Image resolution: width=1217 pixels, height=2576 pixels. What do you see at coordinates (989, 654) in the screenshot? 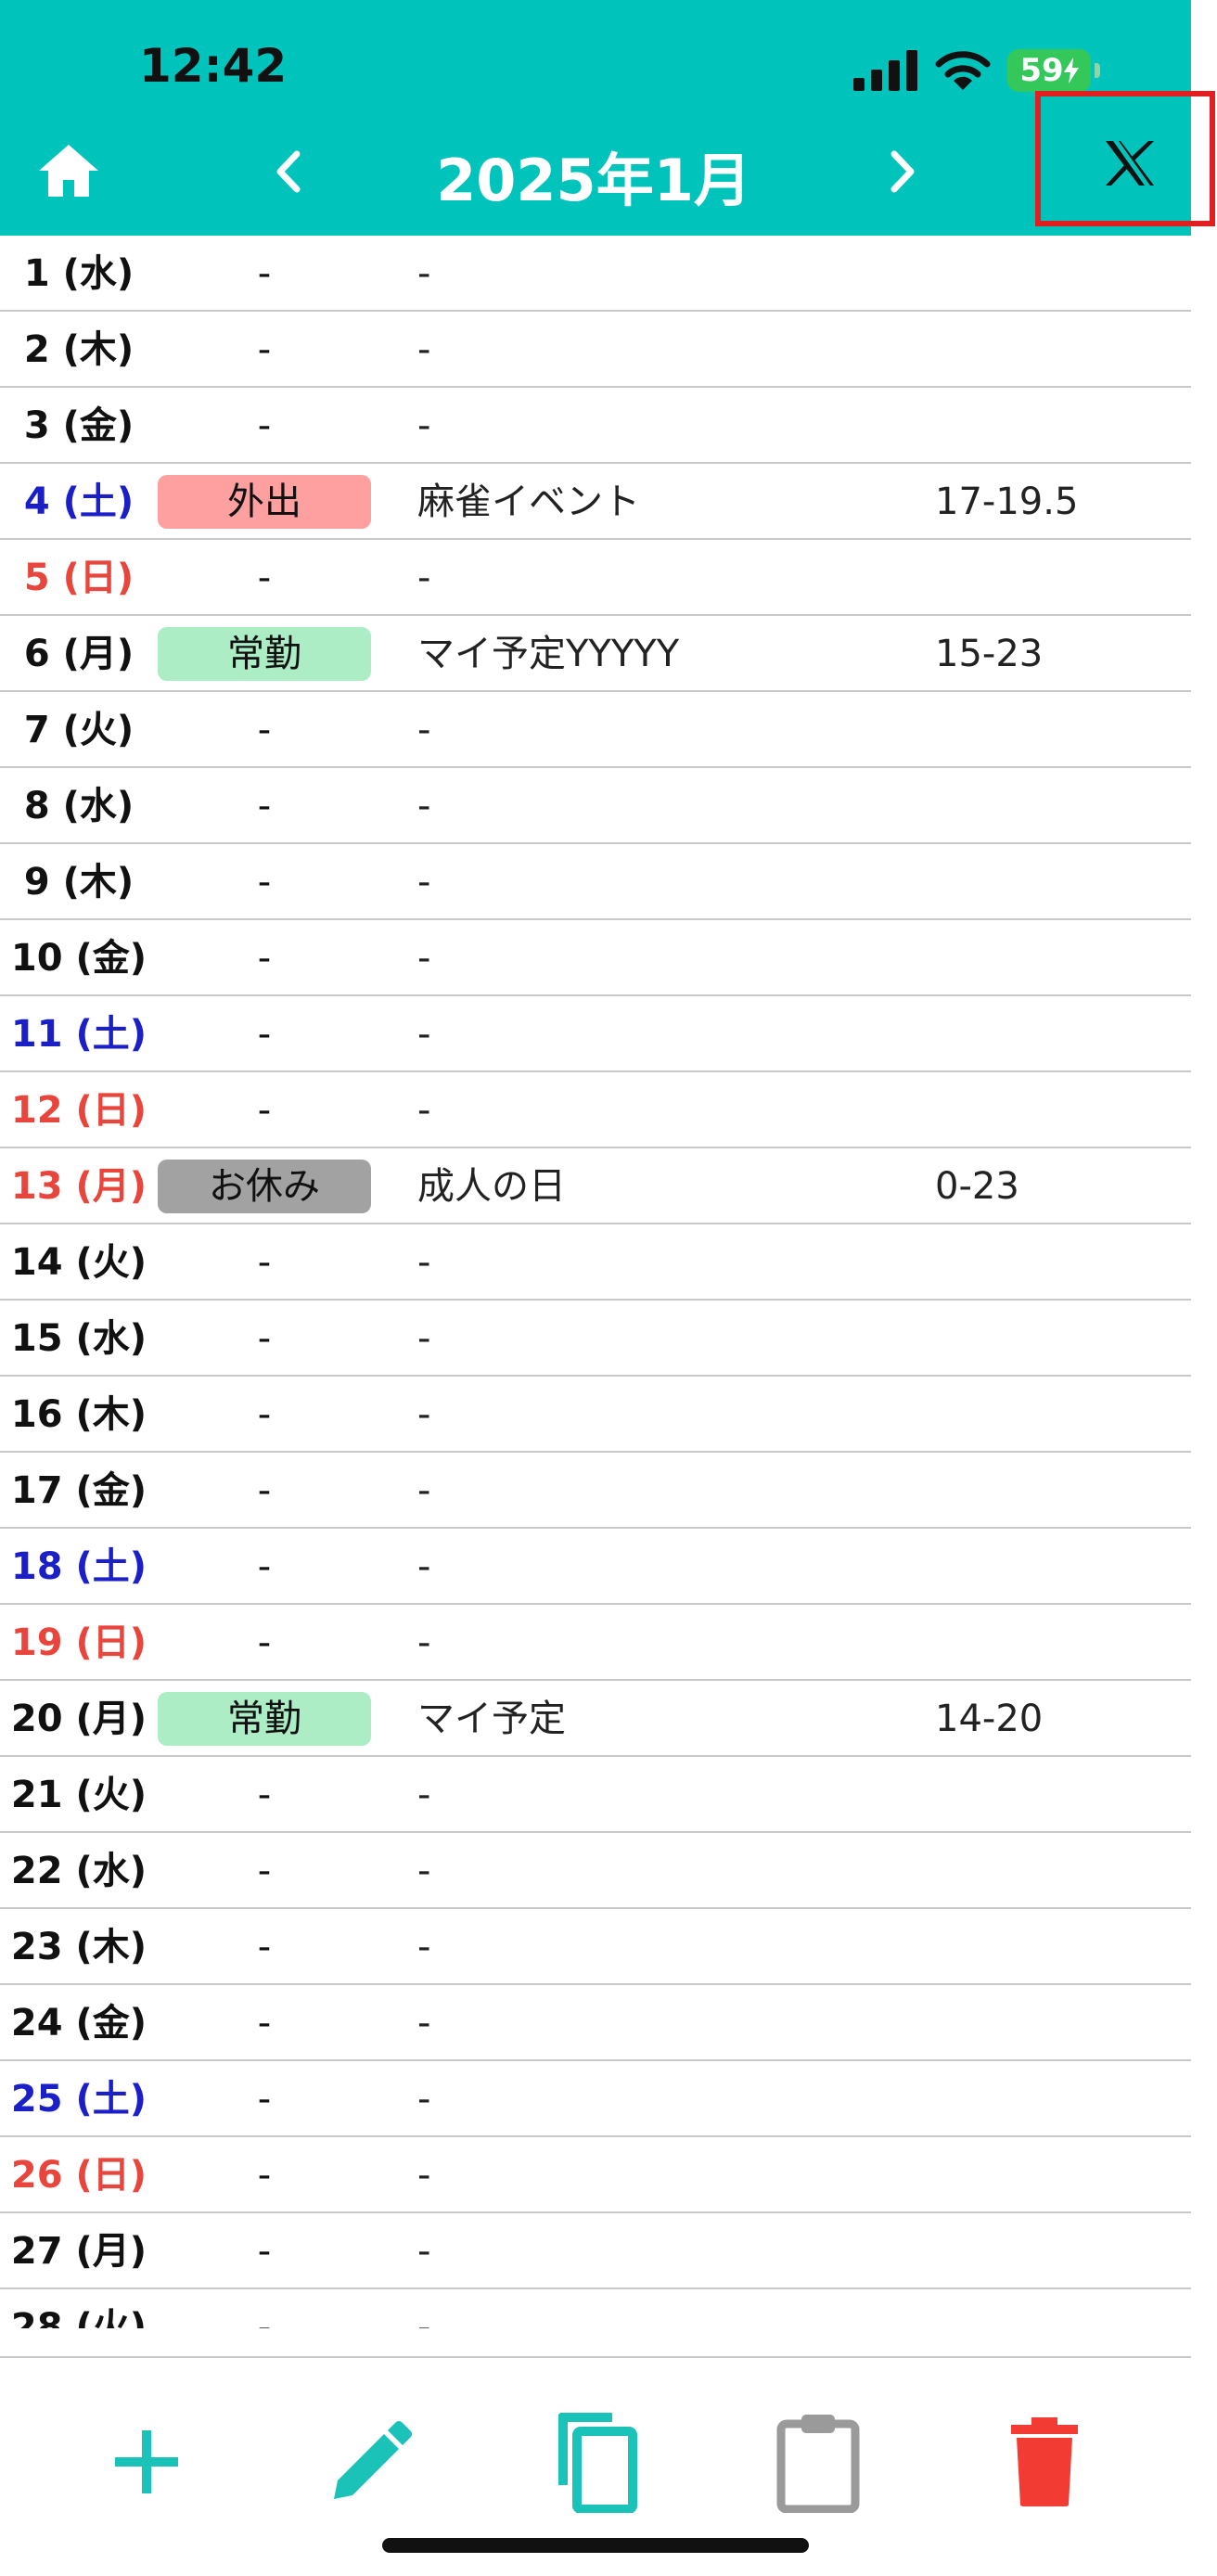
I see `event-time: 15-23` at bounding box center [989, 654].